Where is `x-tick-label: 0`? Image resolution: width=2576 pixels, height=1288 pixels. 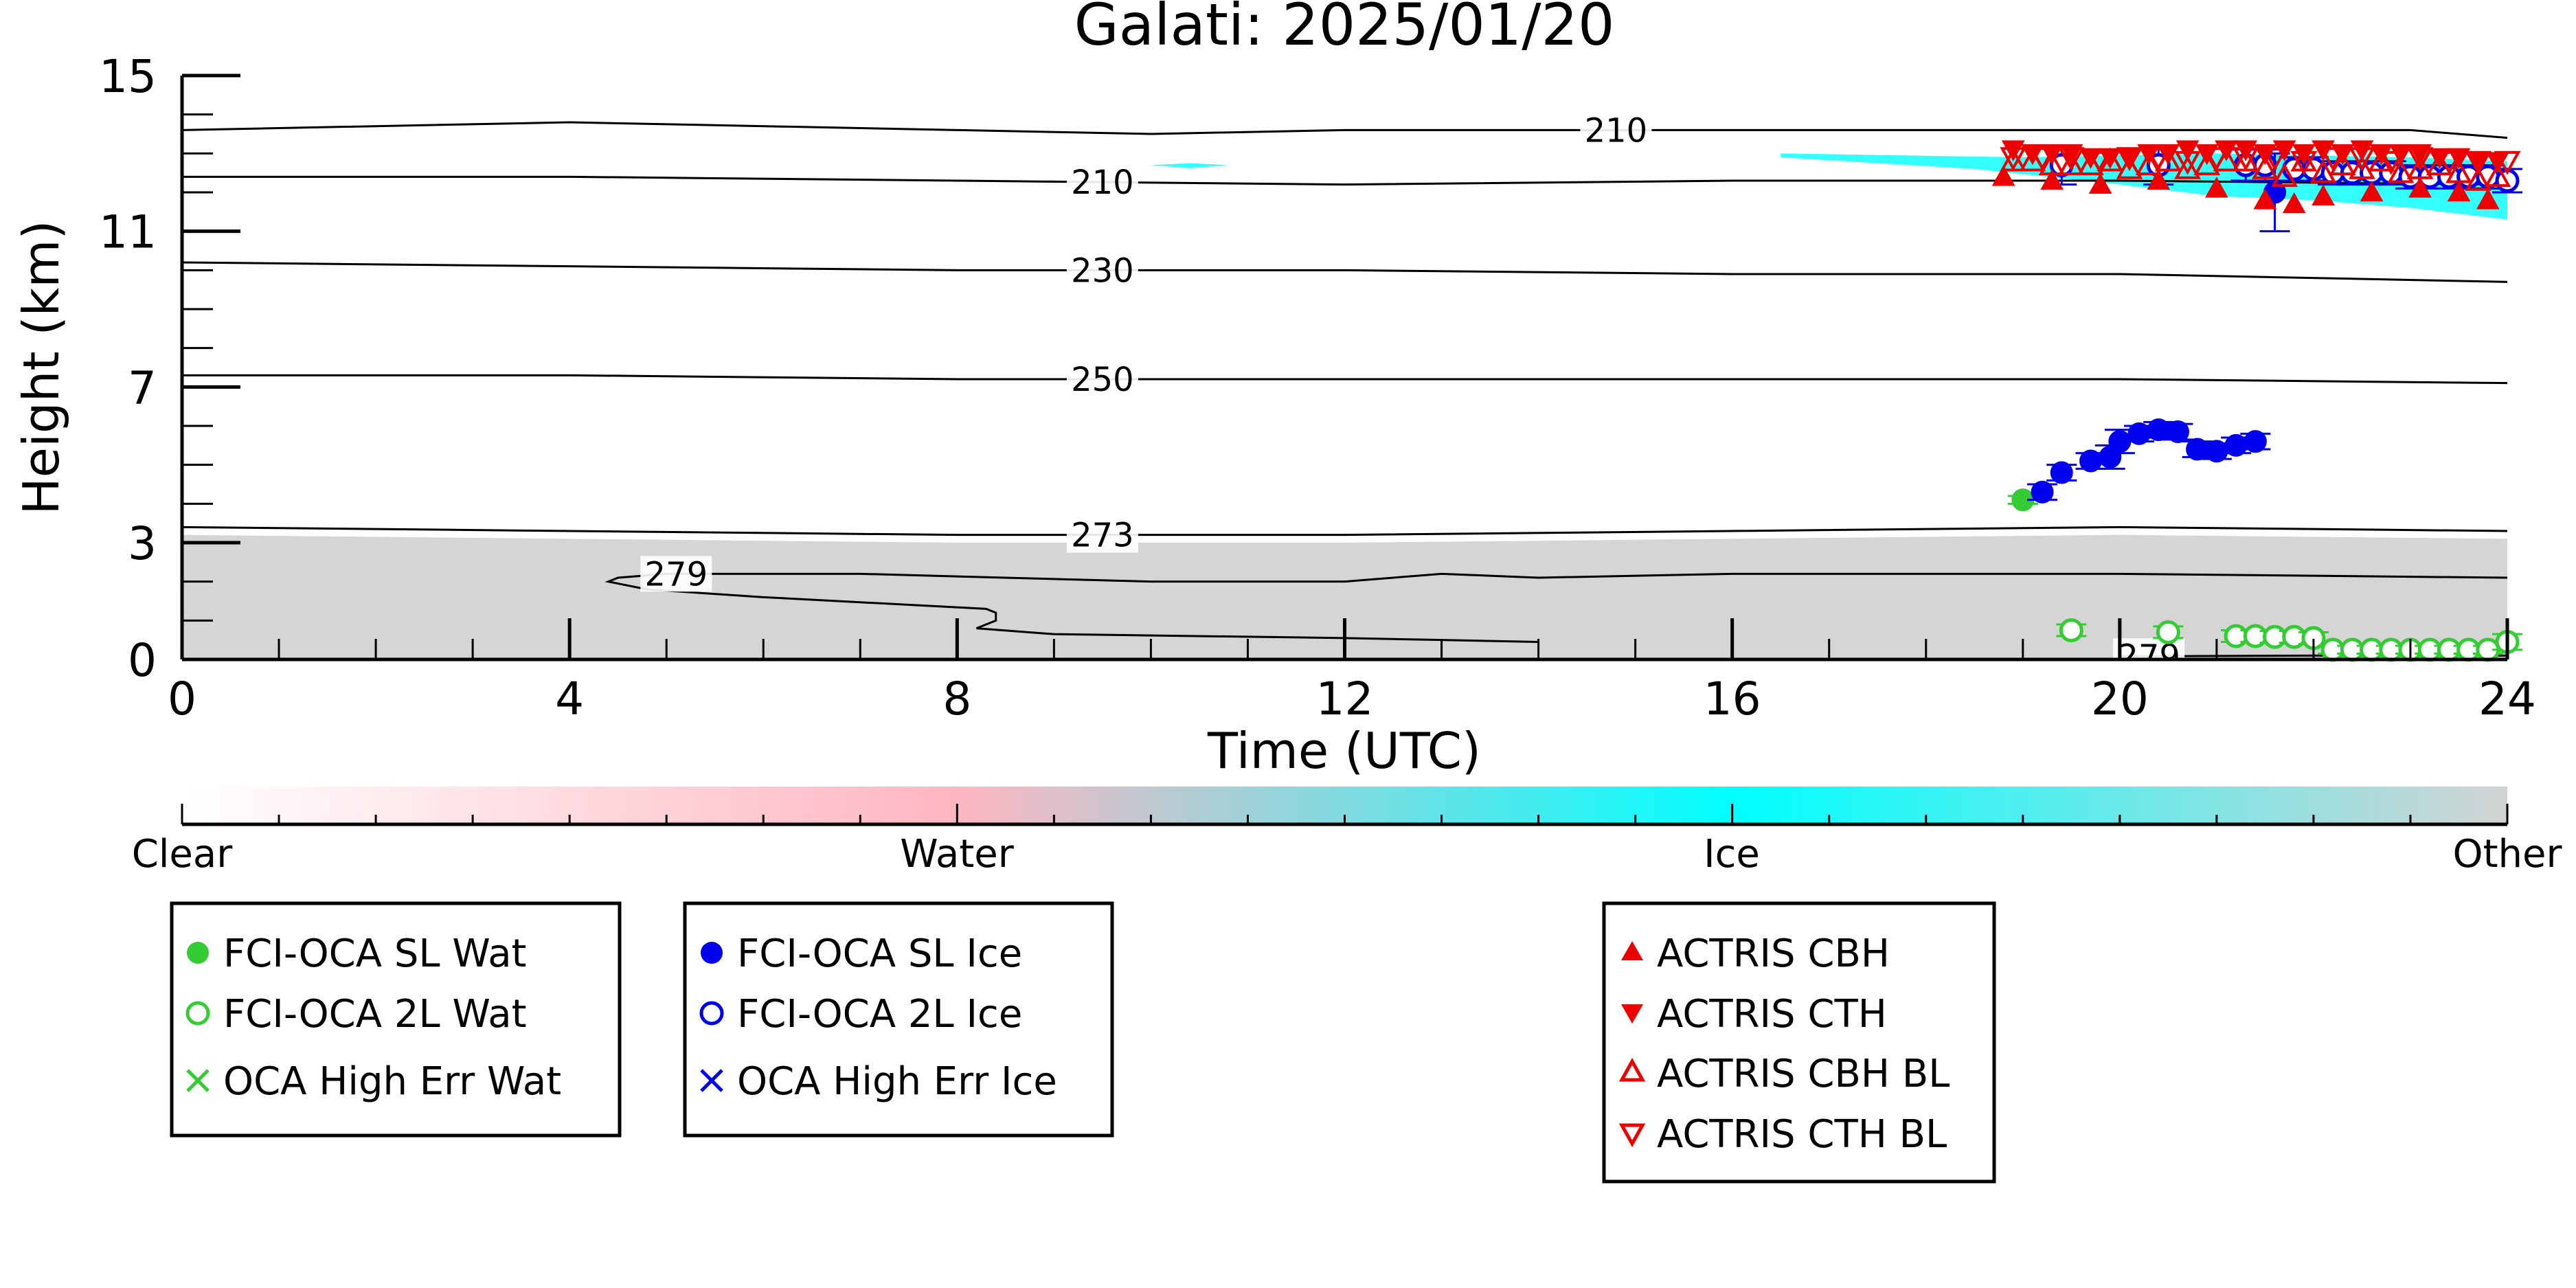
x-tick-label: 0 is located at coordinates (182, 699).